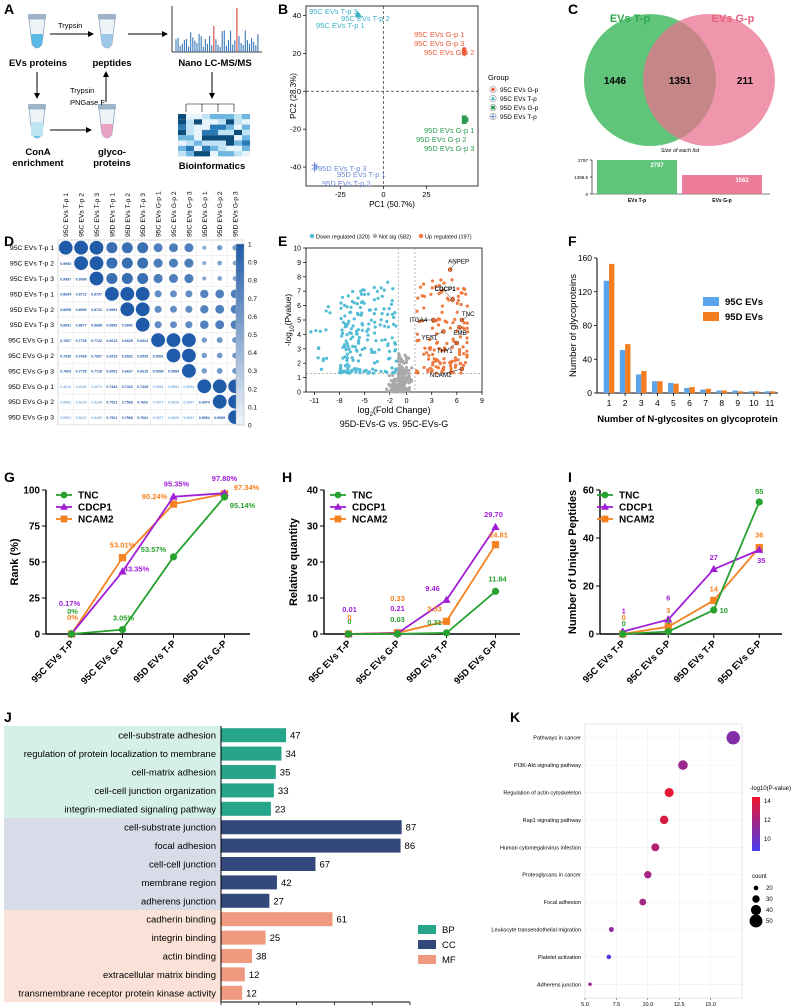  Describe the element at coordinates (107, 31) in the screenshot. I see `tube-peptides` at that location.